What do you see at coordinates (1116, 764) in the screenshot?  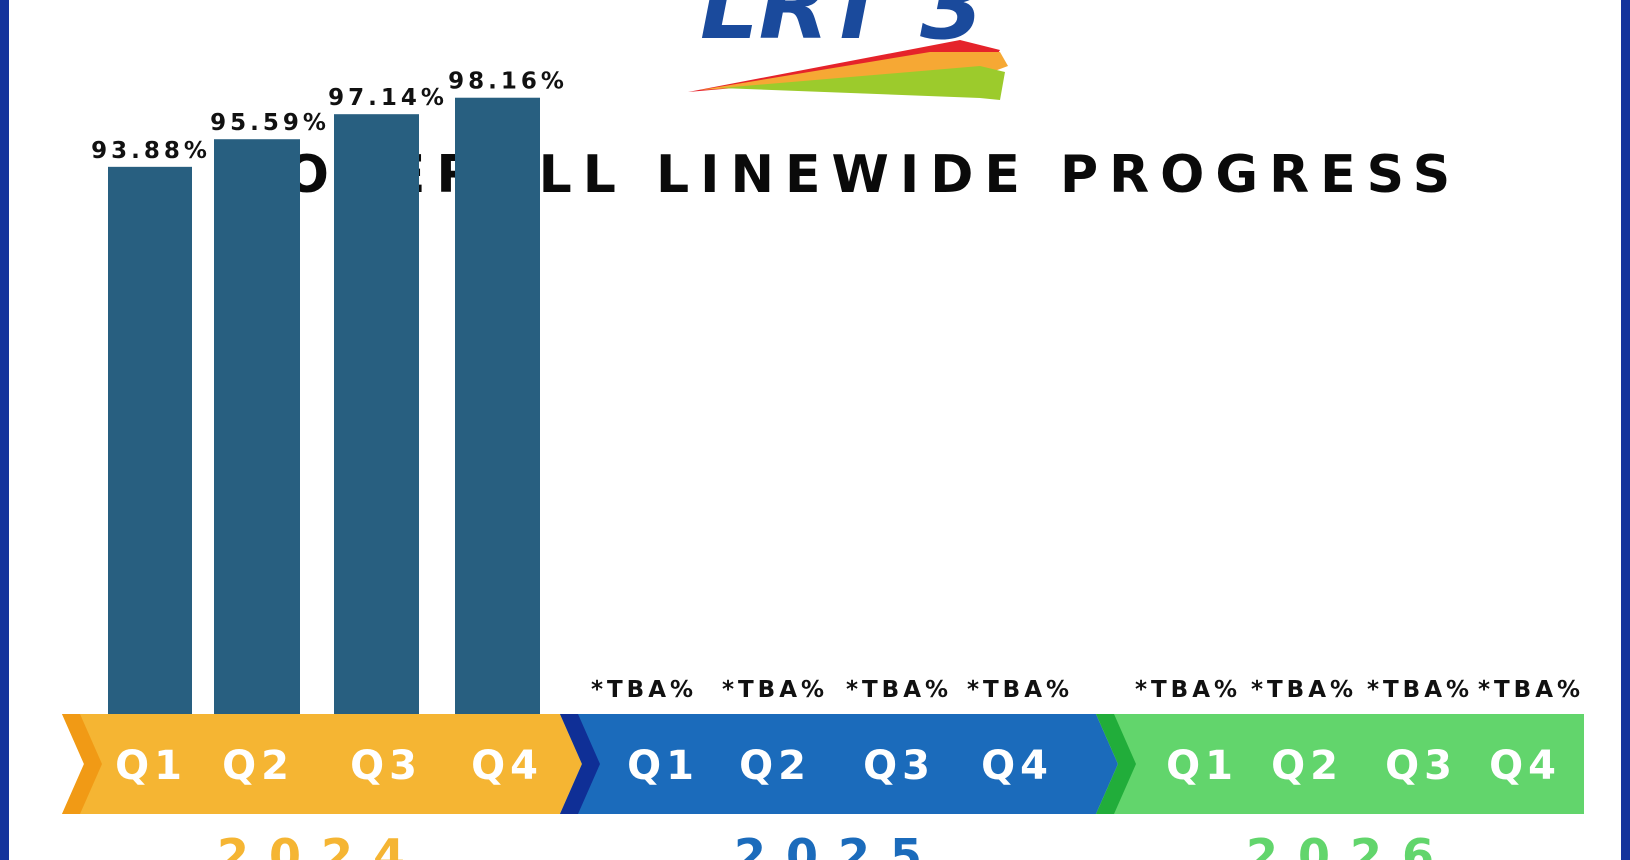 I see `year-band-edge-2026` at bounding box center [1116, 764].